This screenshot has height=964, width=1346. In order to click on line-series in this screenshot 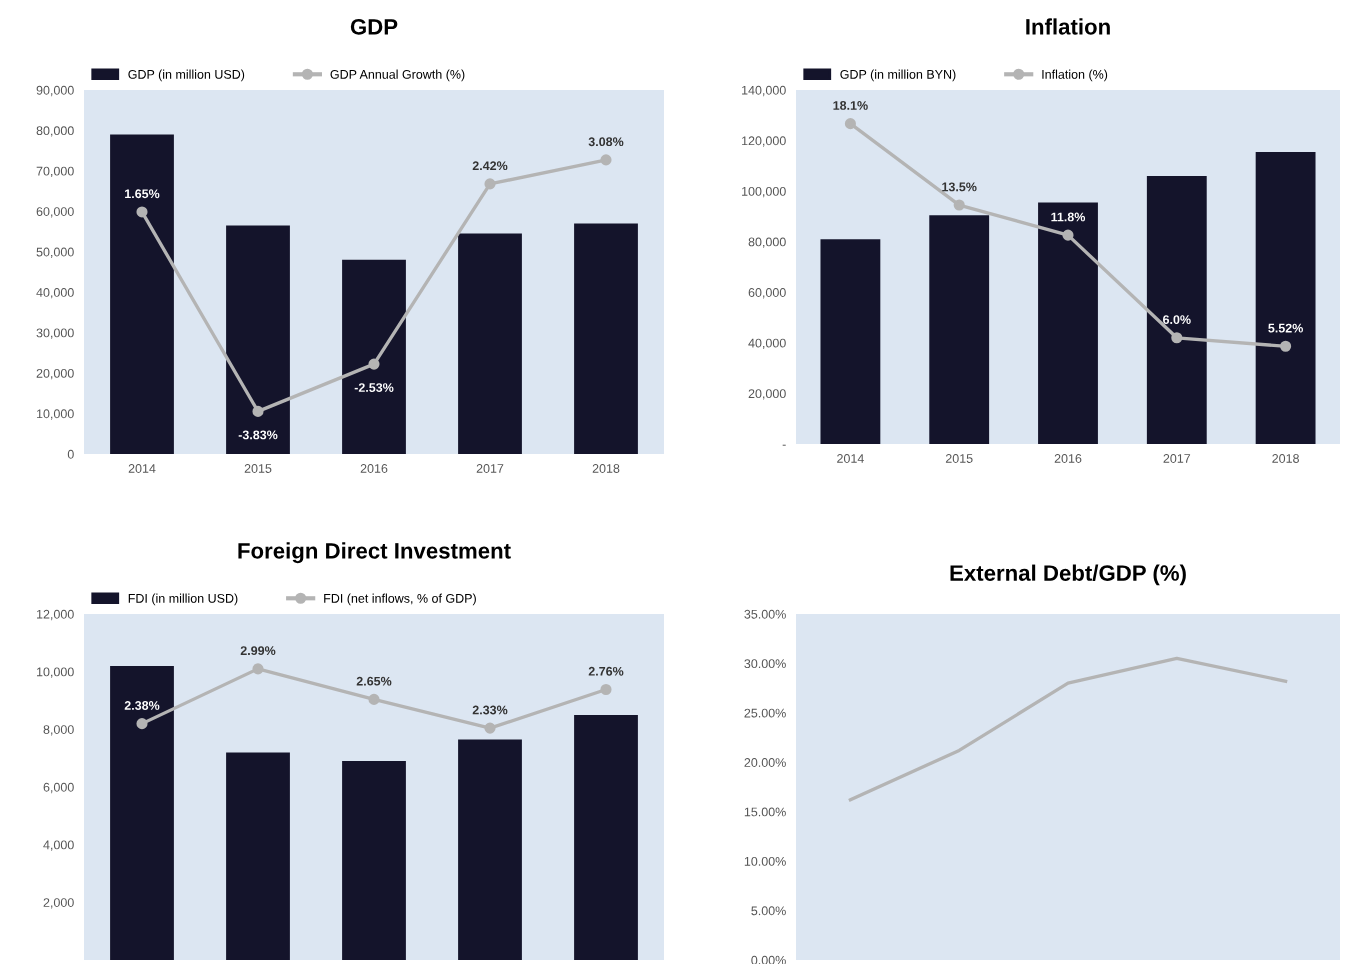, I will do `click(1068, 729)`.